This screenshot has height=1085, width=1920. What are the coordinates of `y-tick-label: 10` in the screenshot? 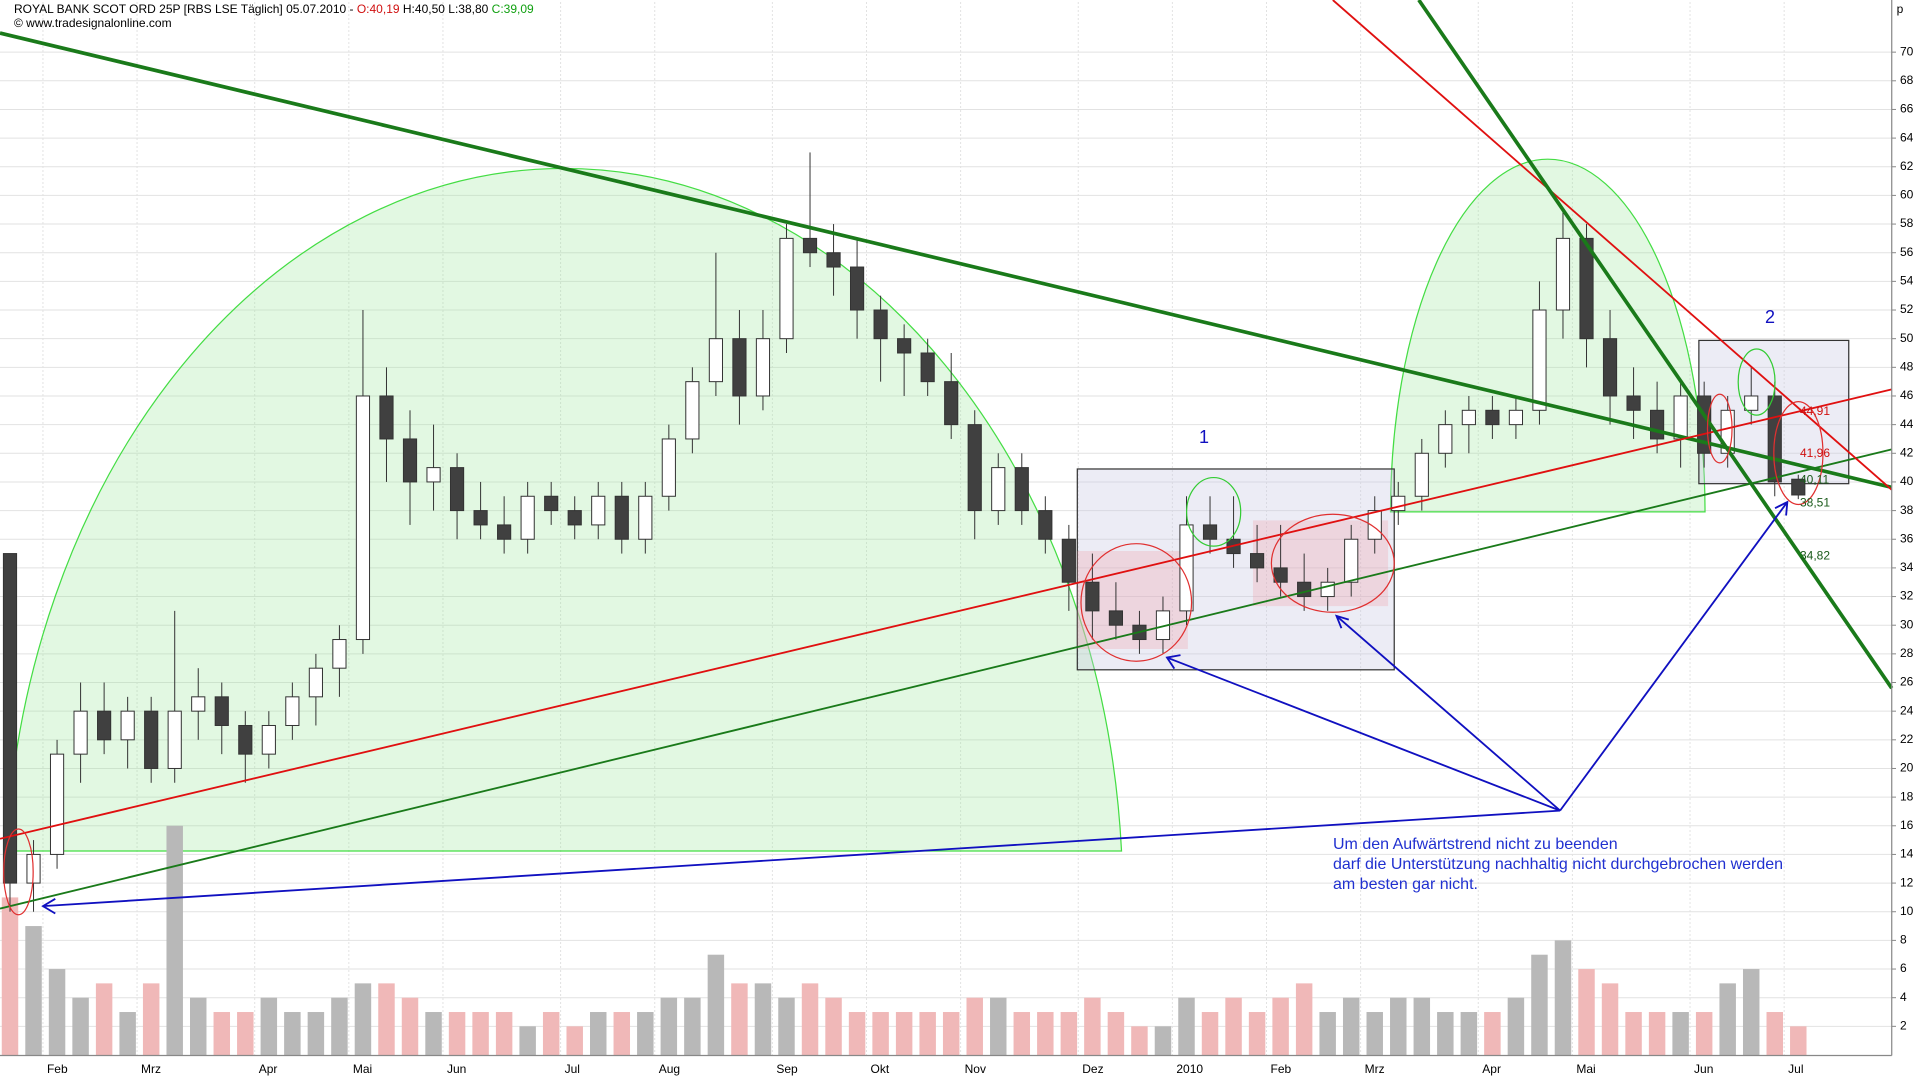 It's located at (1907, 911).